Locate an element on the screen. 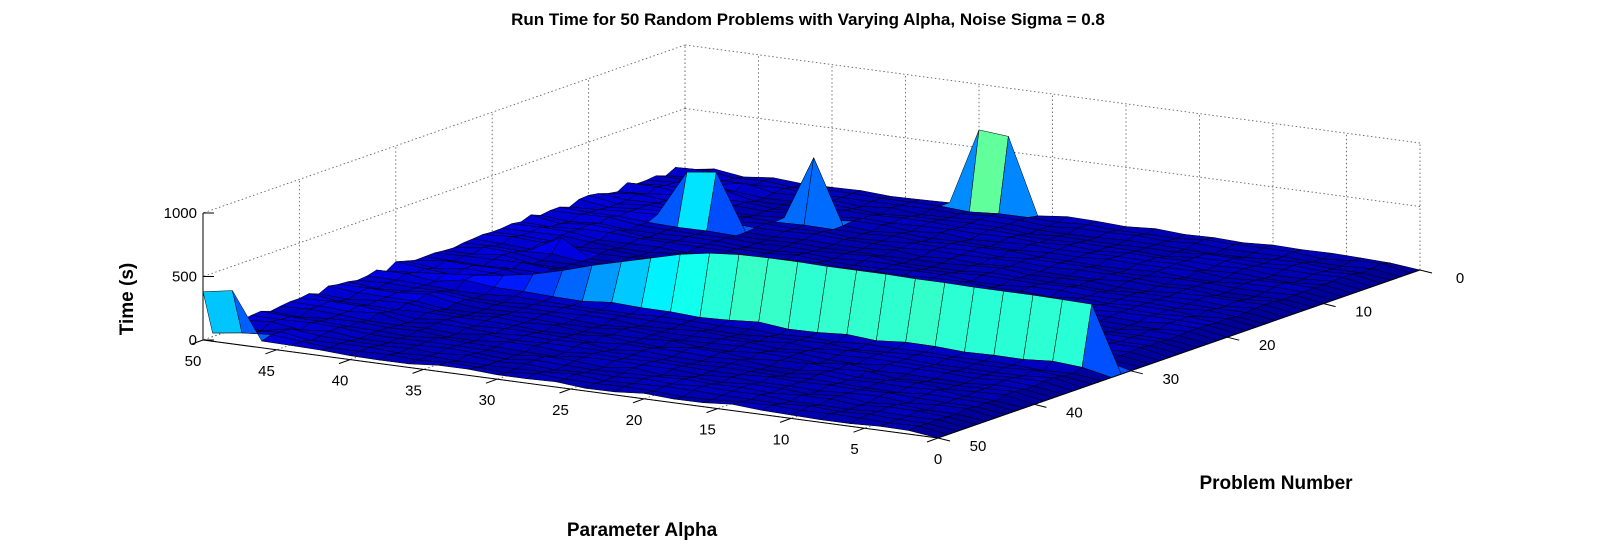  y-axis-line is located at coordinates (1179, 354).